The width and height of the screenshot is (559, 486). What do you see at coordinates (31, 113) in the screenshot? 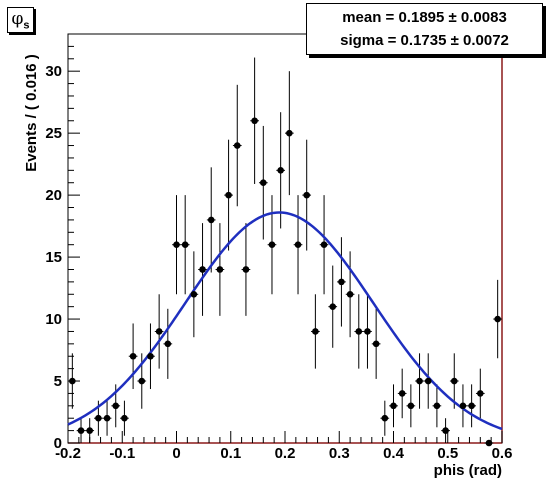
I see `y-axis-title: Events / ( 0.016 )` at bounding box center [31, 113].